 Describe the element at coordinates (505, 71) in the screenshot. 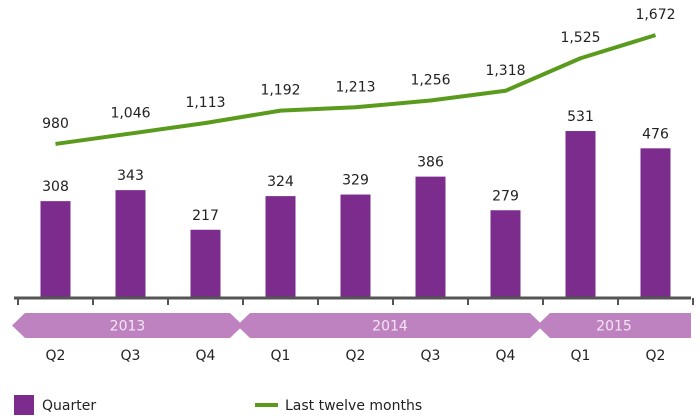

I see `line-label: 1,318` at that location.